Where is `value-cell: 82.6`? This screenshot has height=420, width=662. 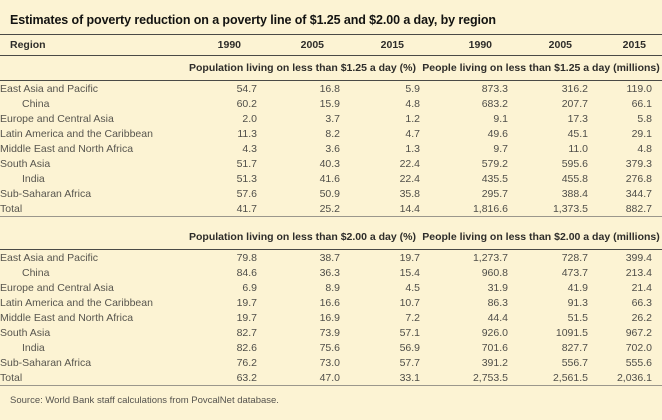
value-cell: 82.6 is located at coordinates (246, 347).